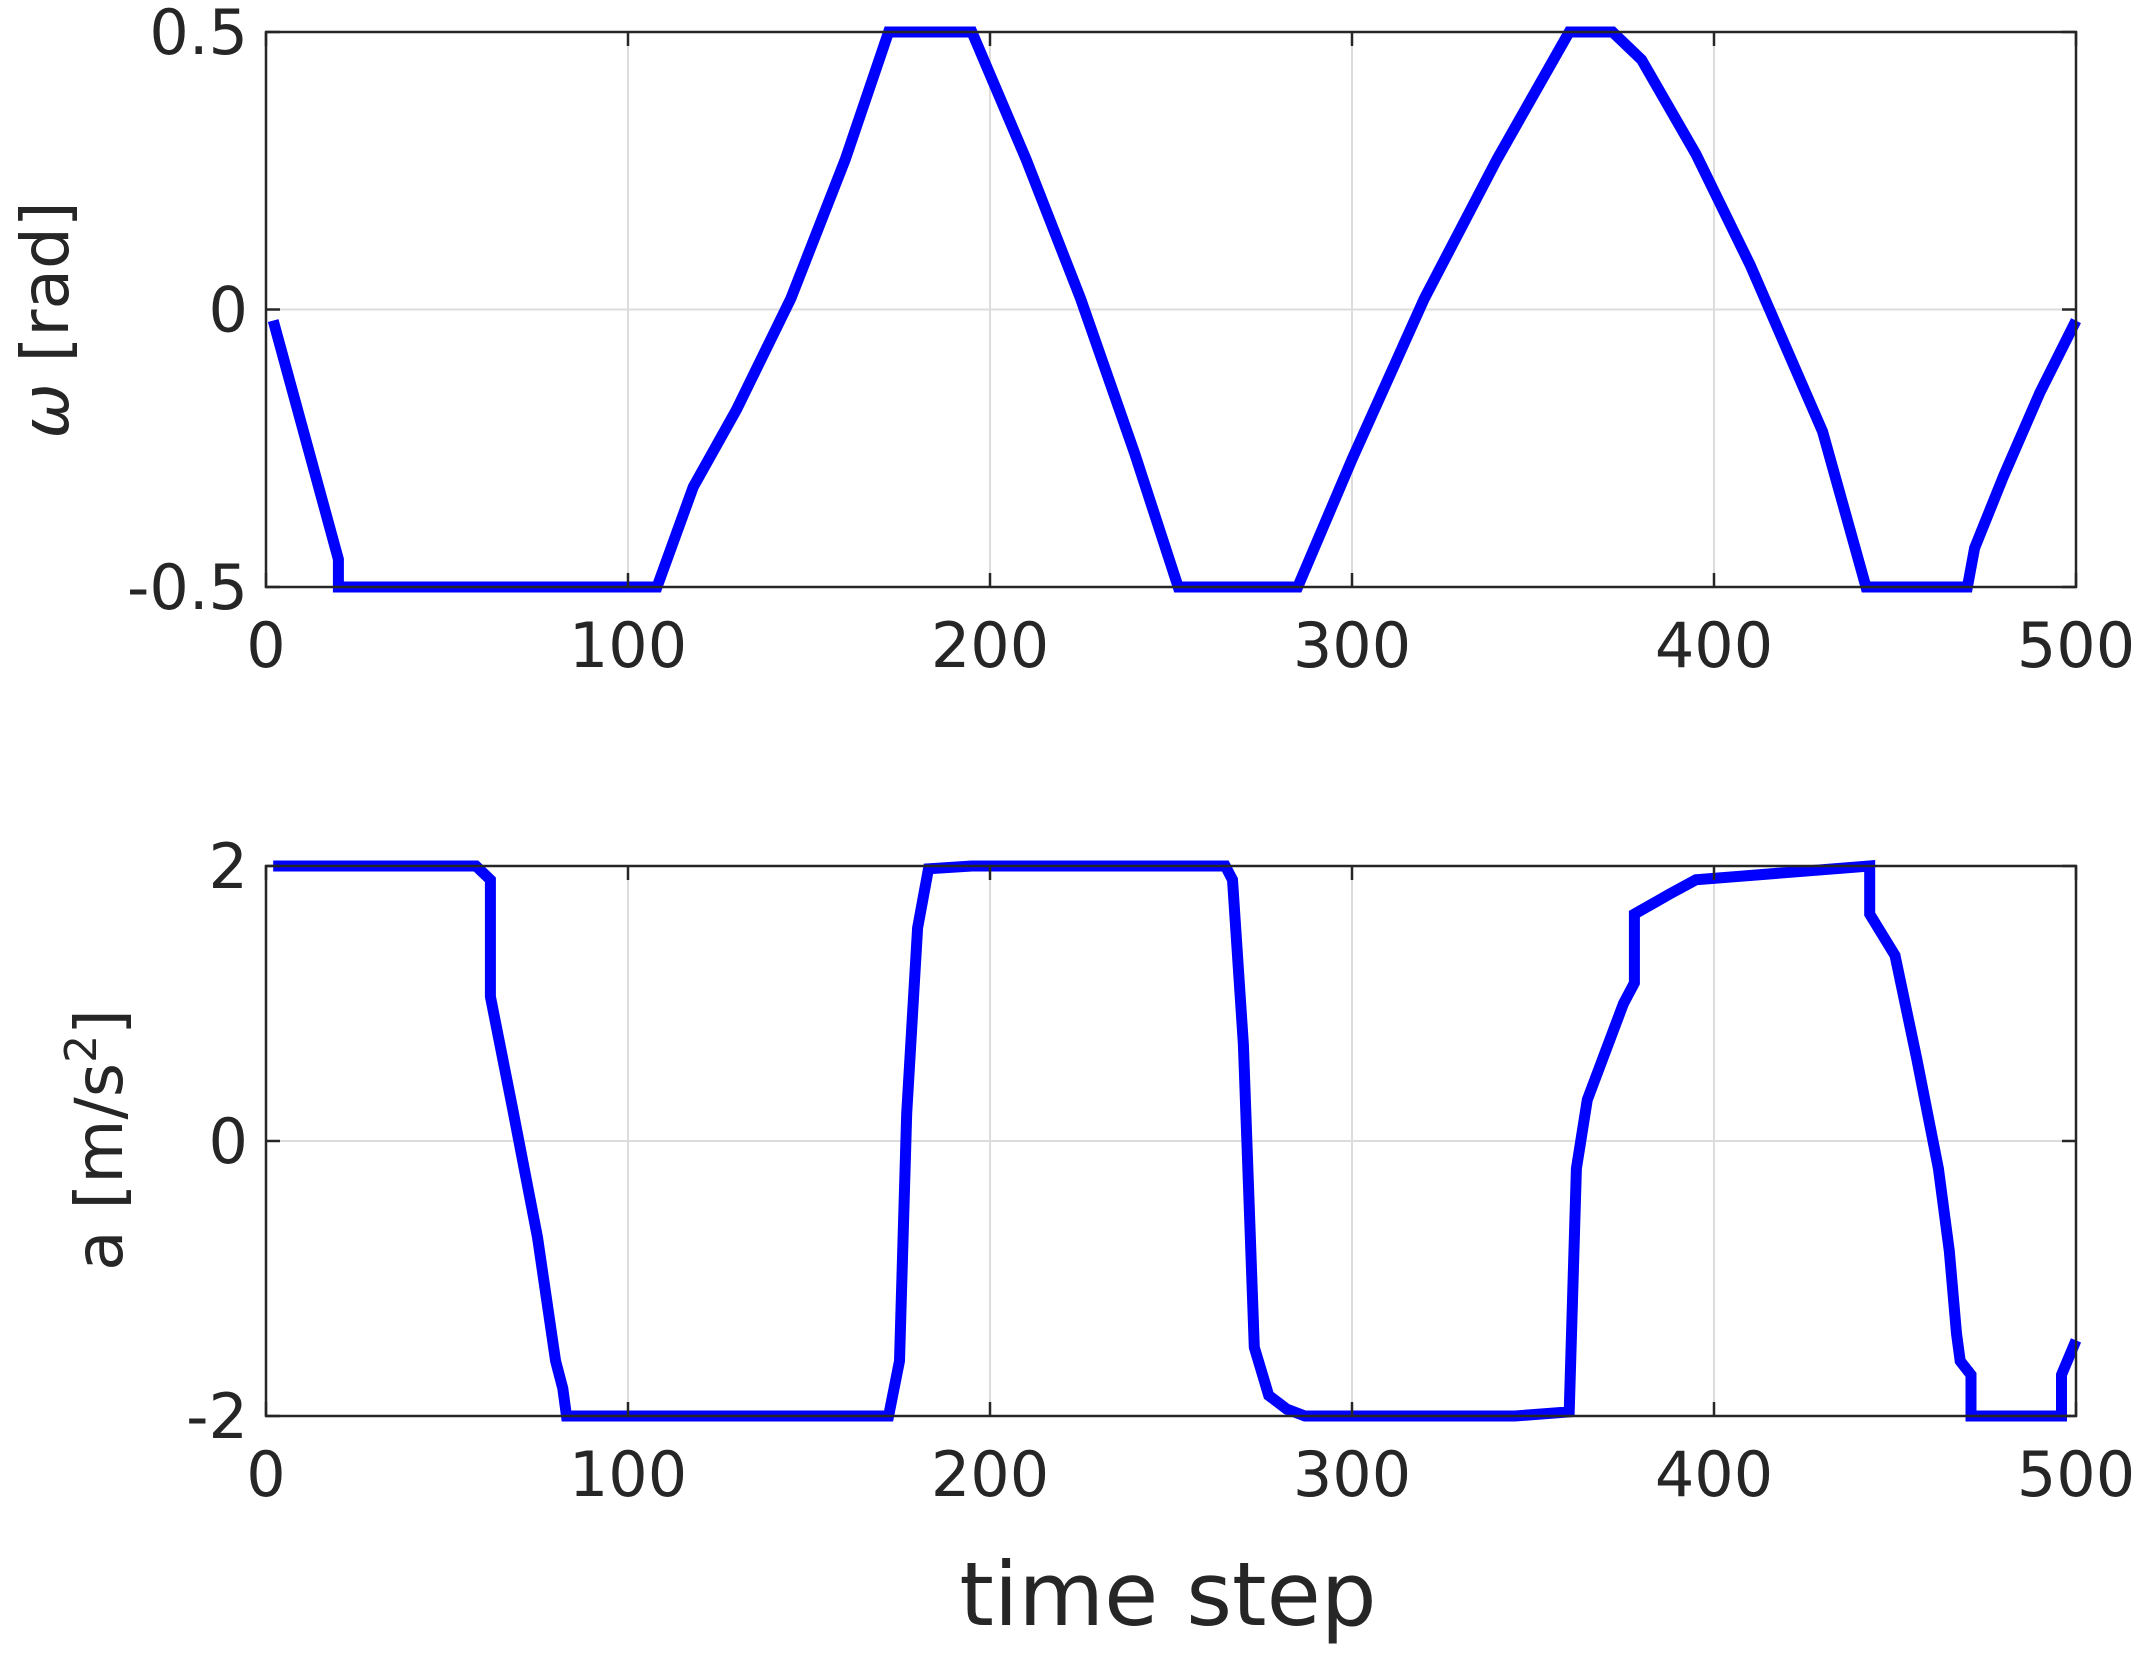 The width and height of the screenshot is (2142, 1653). Describe the element at coordinates (217, 1416) in the screenshot. I see `y-tick-label: -2` at that location.